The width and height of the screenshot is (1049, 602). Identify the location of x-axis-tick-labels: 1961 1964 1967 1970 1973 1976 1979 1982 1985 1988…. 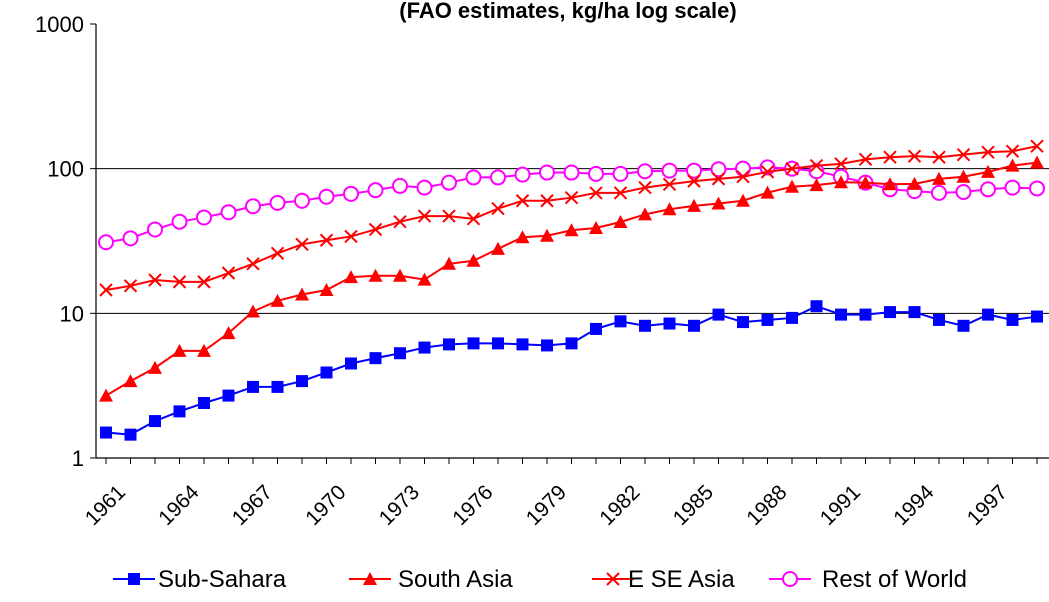
(546, 506).